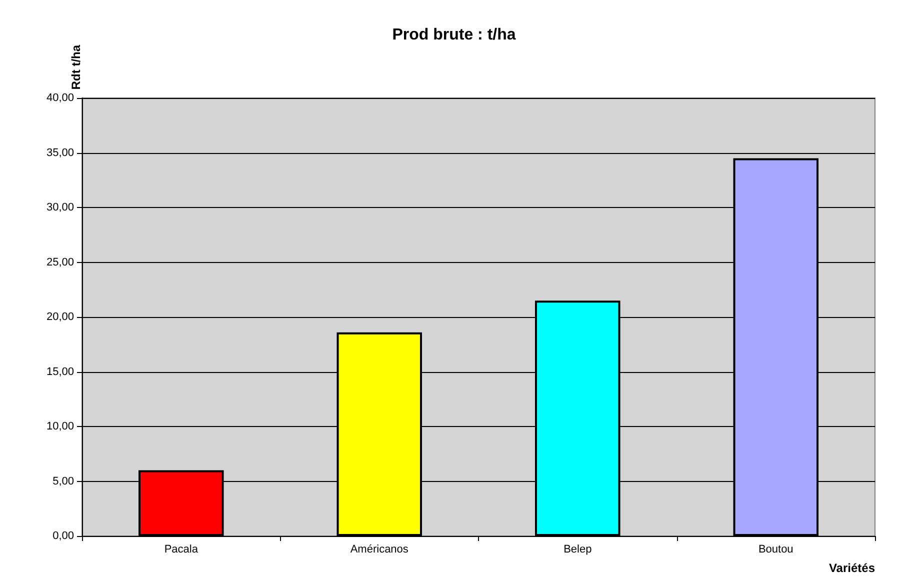 The image size is (908, 586). Describe the element at coordinates (454, 35) in the screenshot. I see `chart-title: Prod brute : t/ha` at that location.